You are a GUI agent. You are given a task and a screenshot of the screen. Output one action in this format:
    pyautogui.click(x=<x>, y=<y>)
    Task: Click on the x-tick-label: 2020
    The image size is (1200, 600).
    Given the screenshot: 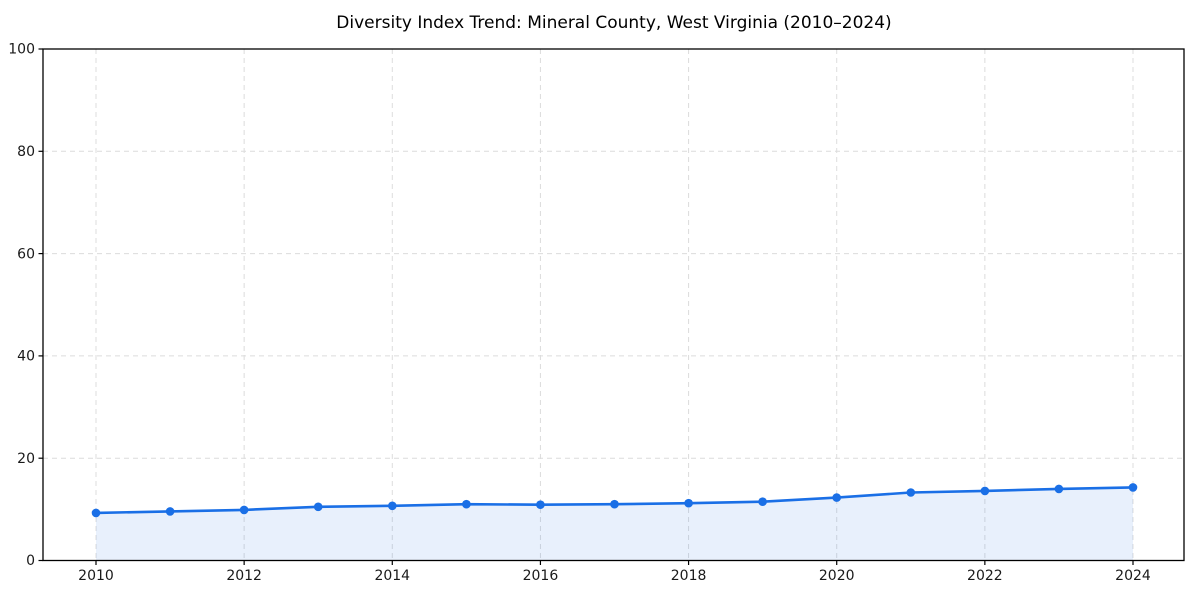 What is the action you would take?
    pyautogui.click(x=837, y=576)
    